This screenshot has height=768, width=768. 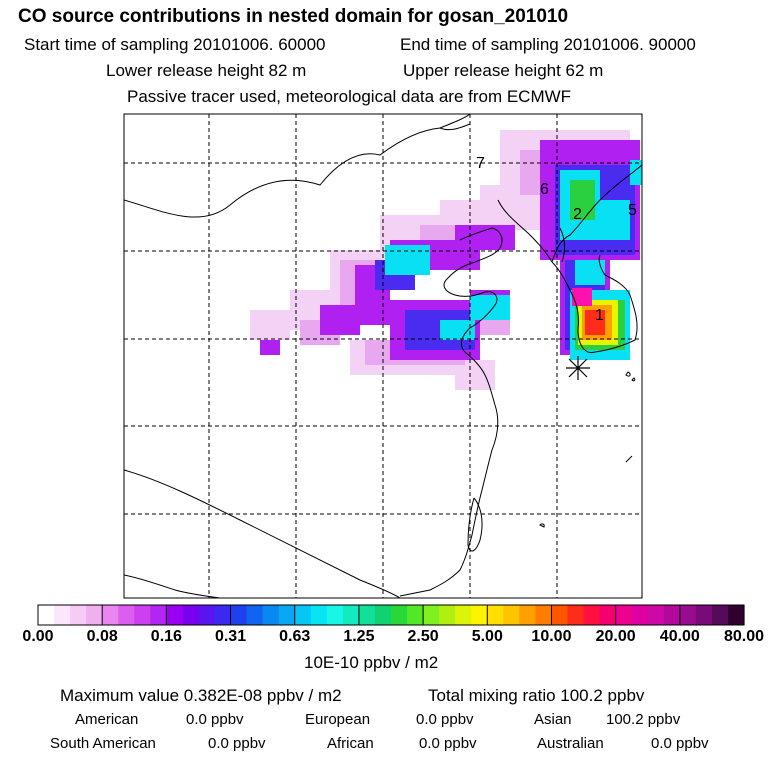 I want to click on colorbar-tick-label: 0.08, so click(x=102, y=636).